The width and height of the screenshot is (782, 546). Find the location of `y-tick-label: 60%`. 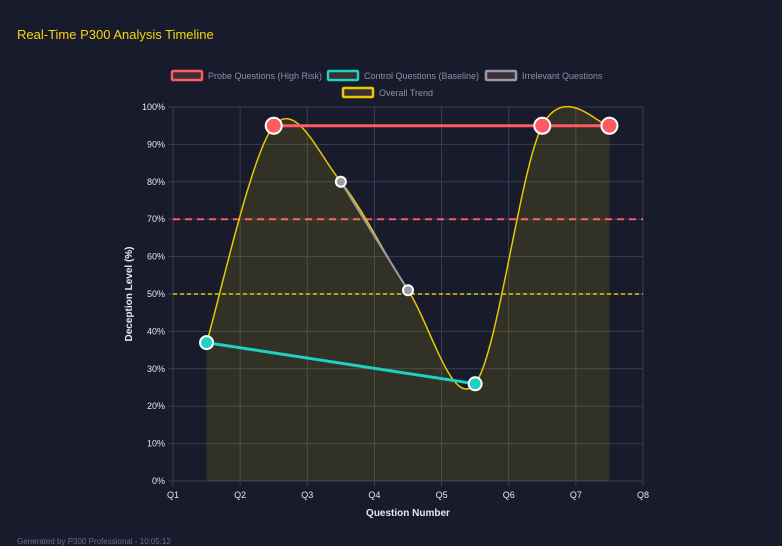

y-tick-label: 60% is located at coordinates (156, 257).